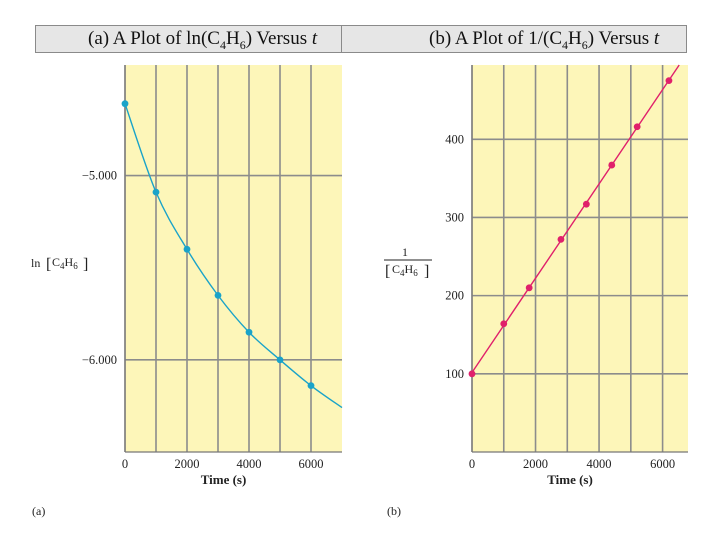 Image resolution: width=720 pixels, height=540 pixels. I want to click on plot-a-xtick-label-1: 2000, so click(187, 464).